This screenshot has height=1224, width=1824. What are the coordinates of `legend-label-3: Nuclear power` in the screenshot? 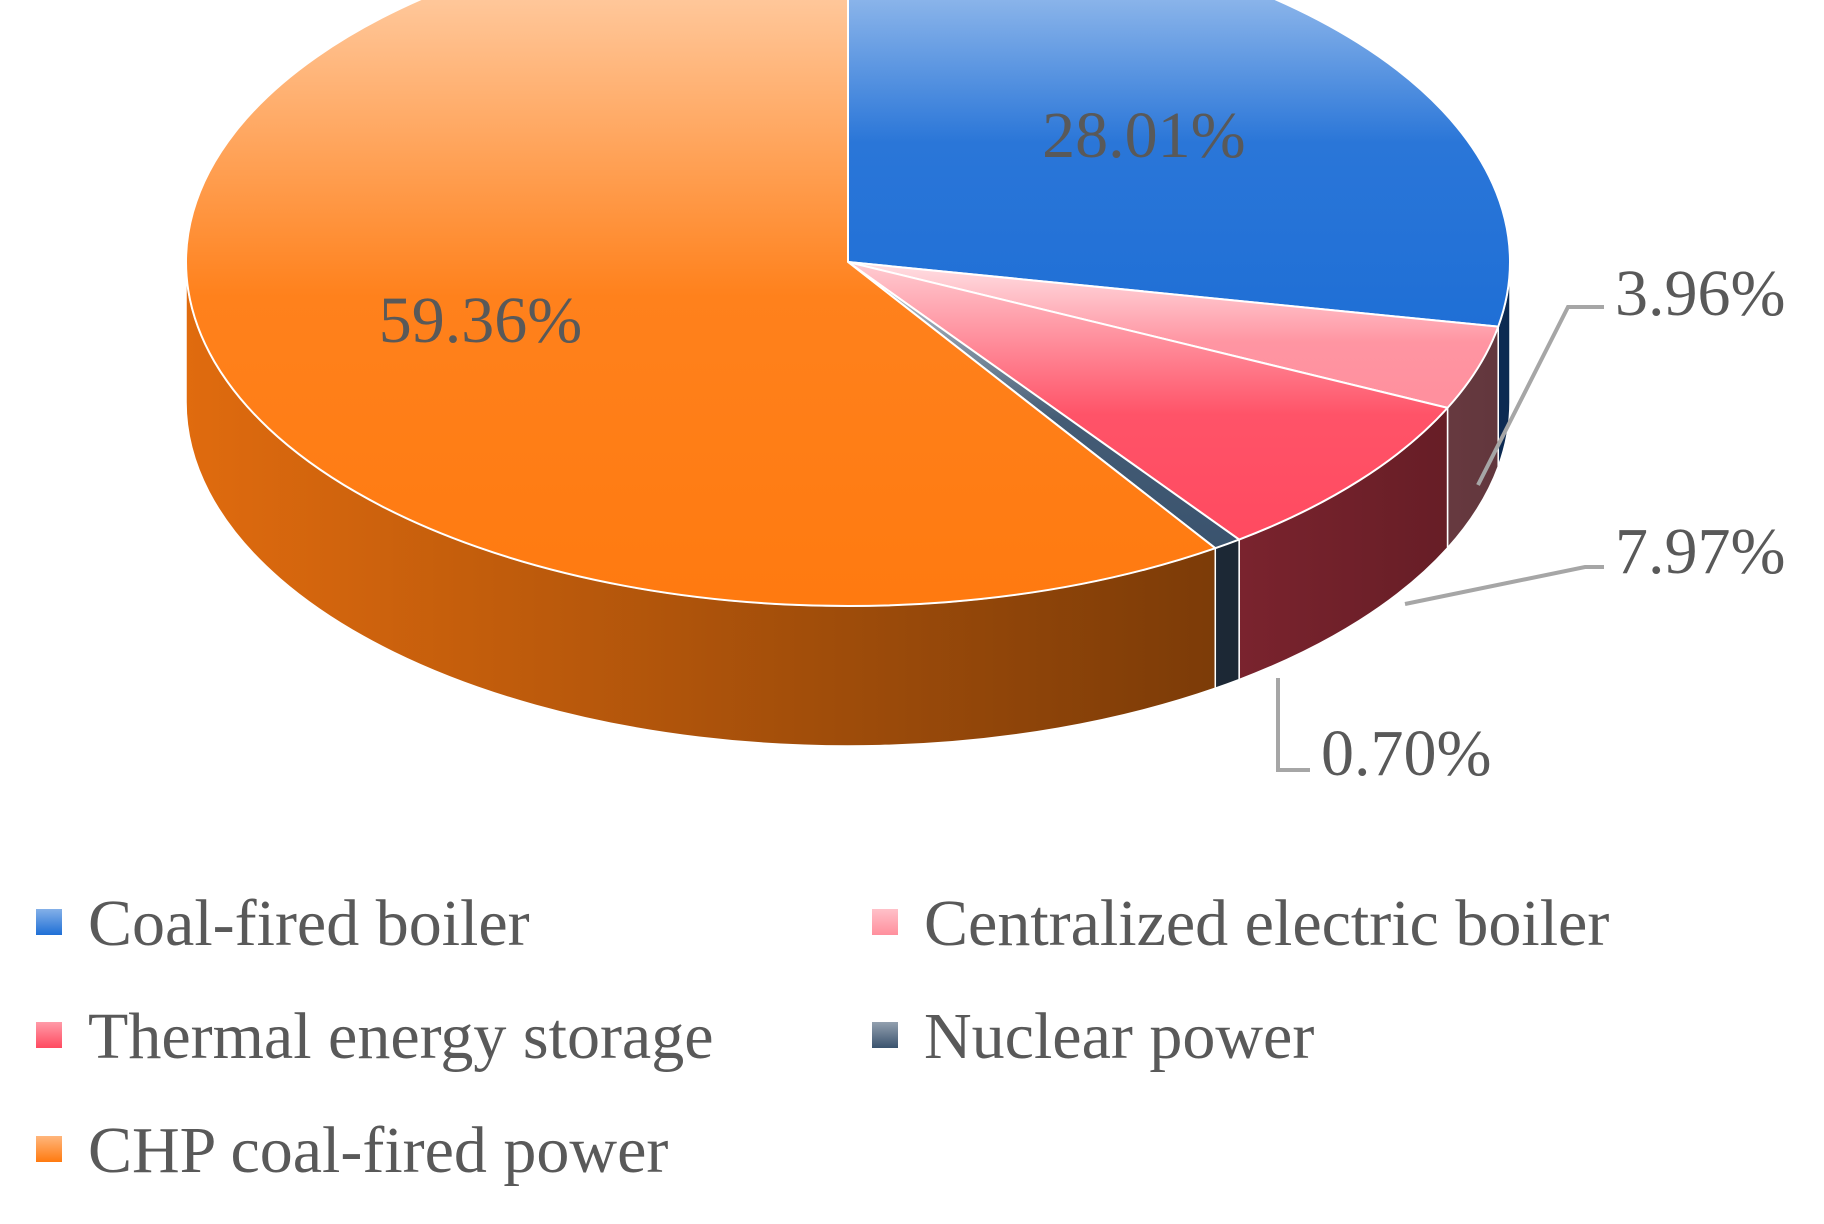 It's located at (1119, 1036).